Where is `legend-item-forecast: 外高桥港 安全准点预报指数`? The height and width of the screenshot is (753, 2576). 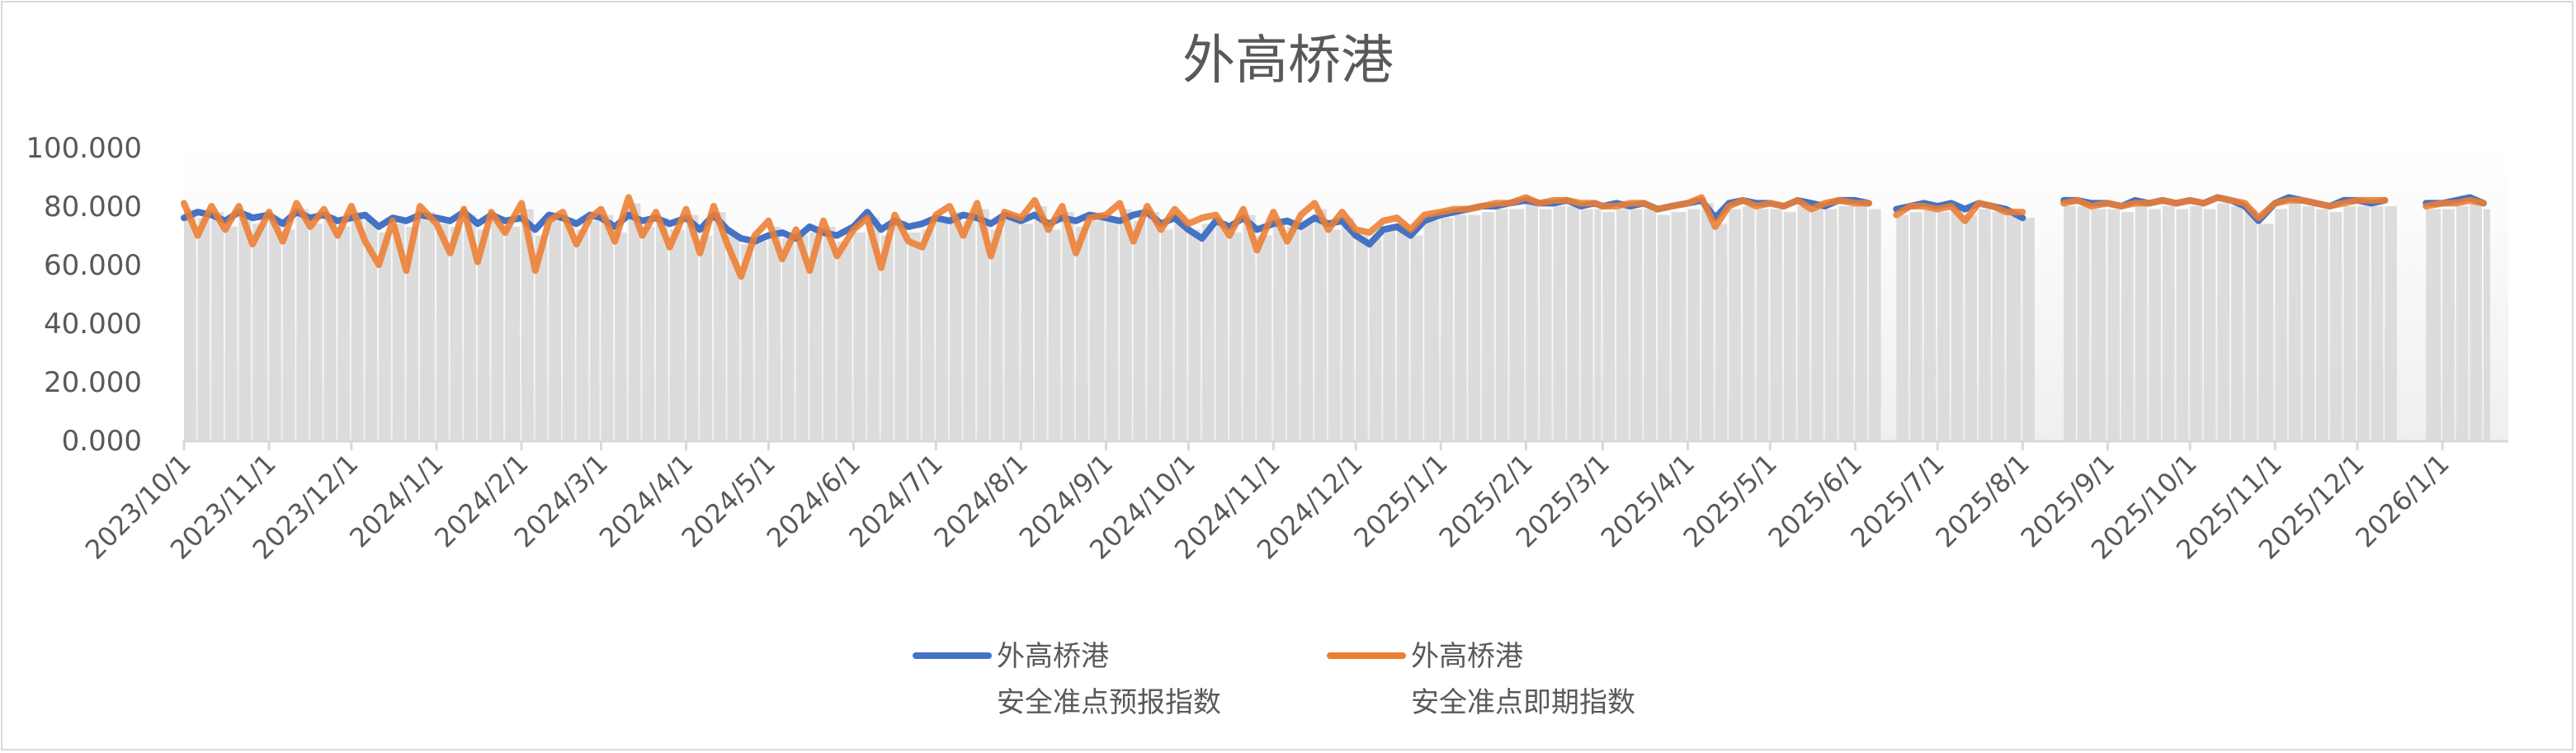
legend-item-forecast: 外高桥港 安全准点预报指数 is located at coordinates (1067, 679).